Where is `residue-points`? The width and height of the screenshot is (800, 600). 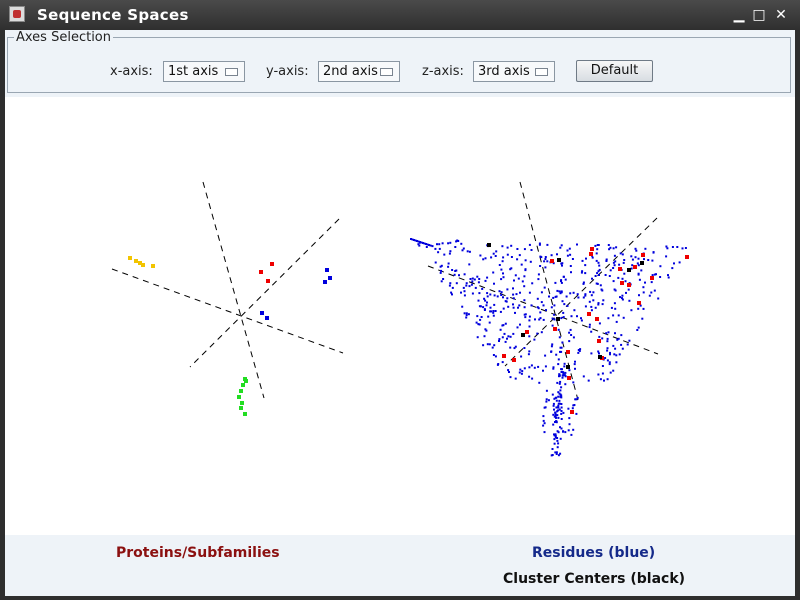
residue-points is located at coordinates (548, 347).